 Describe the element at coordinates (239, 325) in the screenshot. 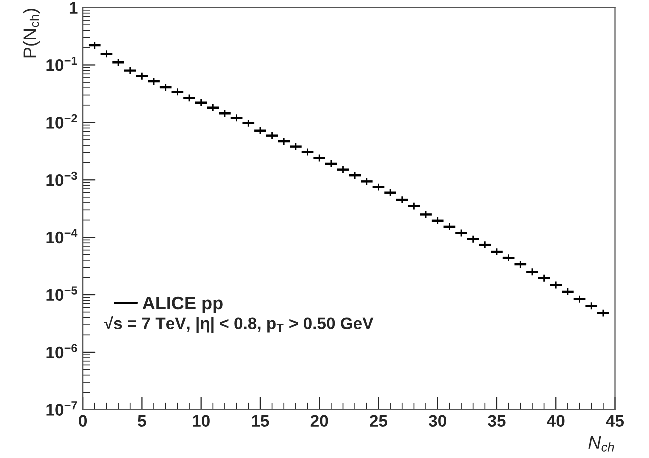

I see `annotation: √s = 7 TeV, |η| < 0.8, p$_{T}$ > 0.50 GeV` at that location.